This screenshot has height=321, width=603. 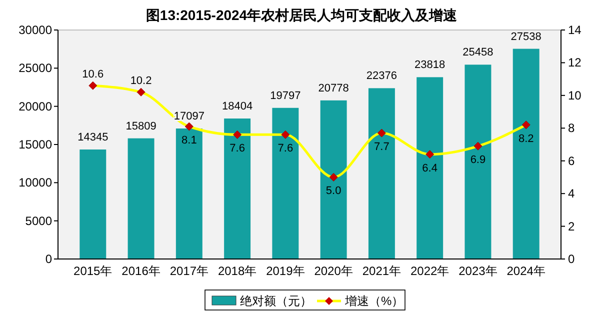 I want to click on data-label: 27538, so click(x=526, y=36).